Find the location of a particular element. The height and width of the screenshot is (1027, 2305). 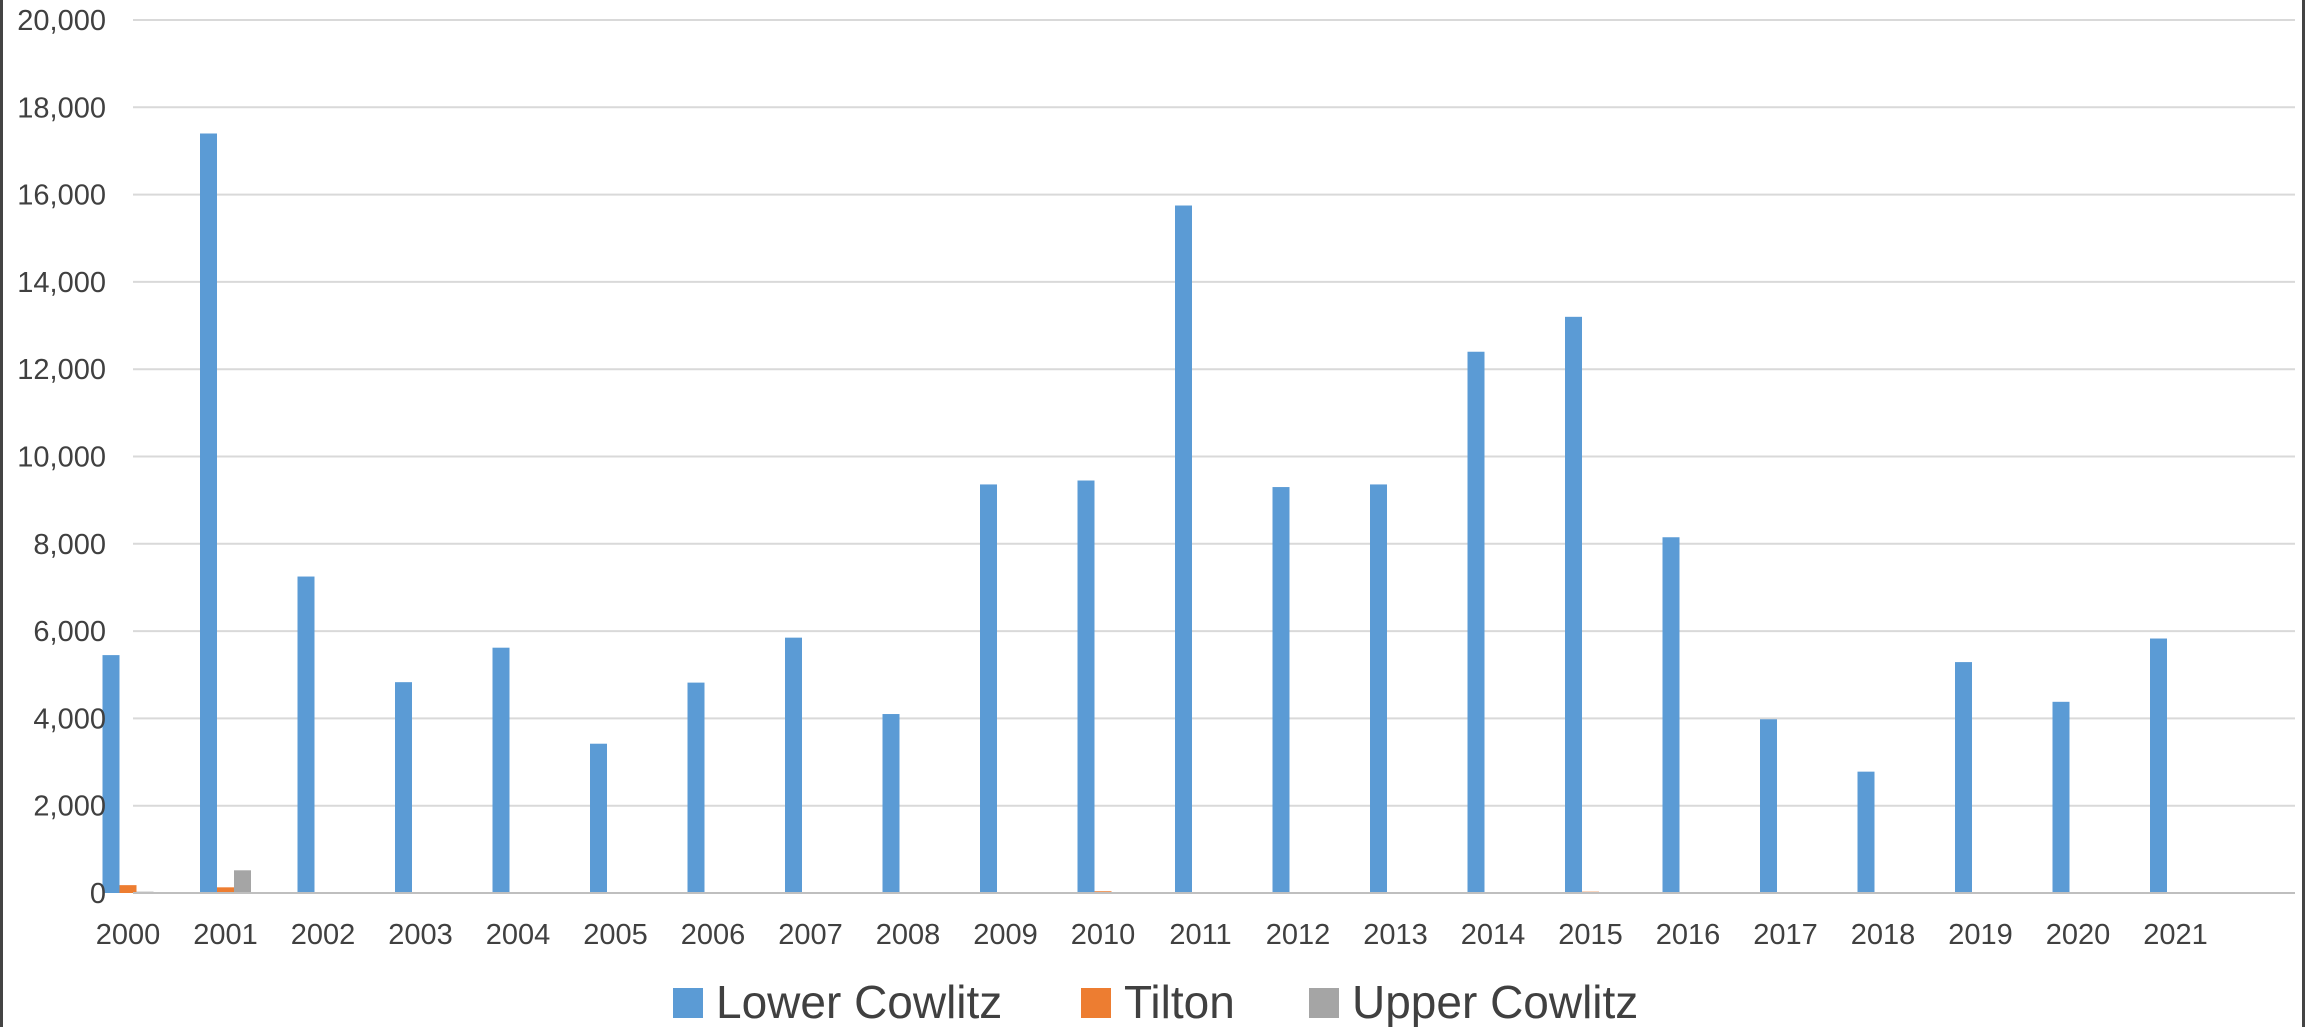

x-tick-label: 2015 is located at coordinates (1590, 935).